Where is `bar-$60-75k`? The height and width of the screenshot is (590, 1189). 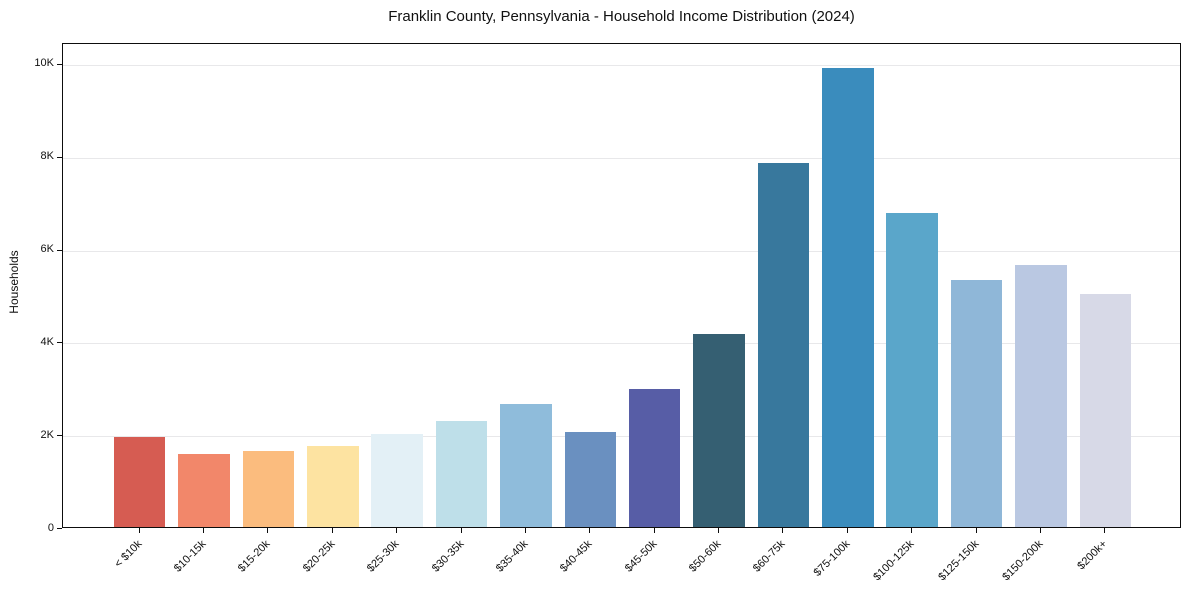
bar-$60-75k is located at coordinates (783, 344).